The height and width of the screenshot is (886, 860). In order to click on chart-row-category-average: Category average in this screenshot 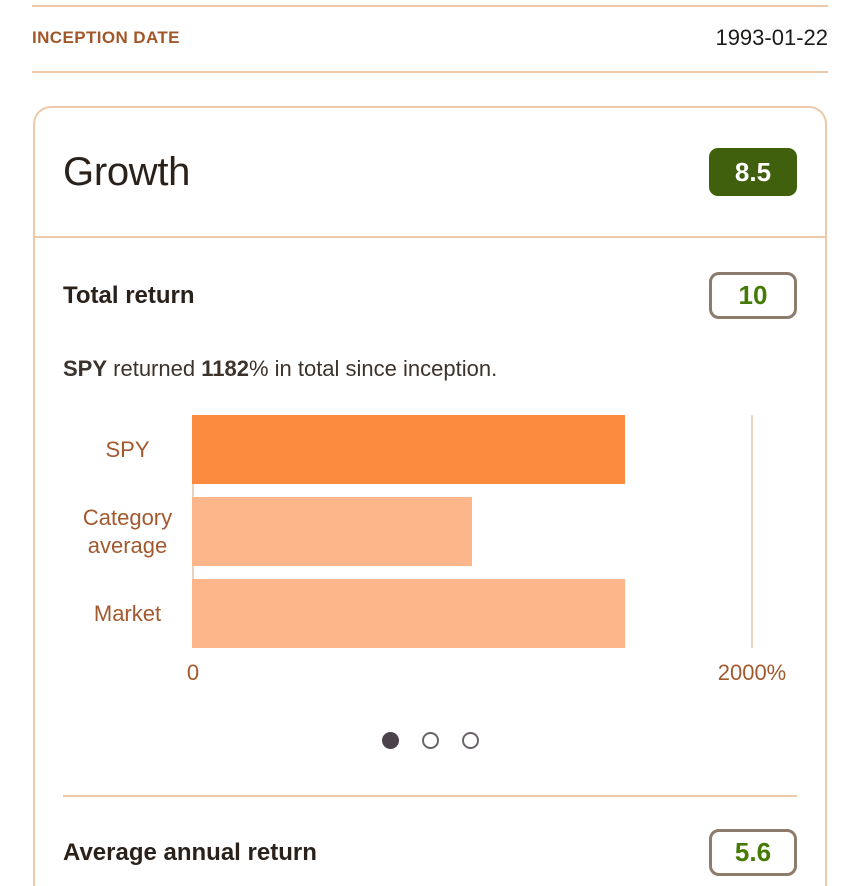, I will do `click(430, 531)`.